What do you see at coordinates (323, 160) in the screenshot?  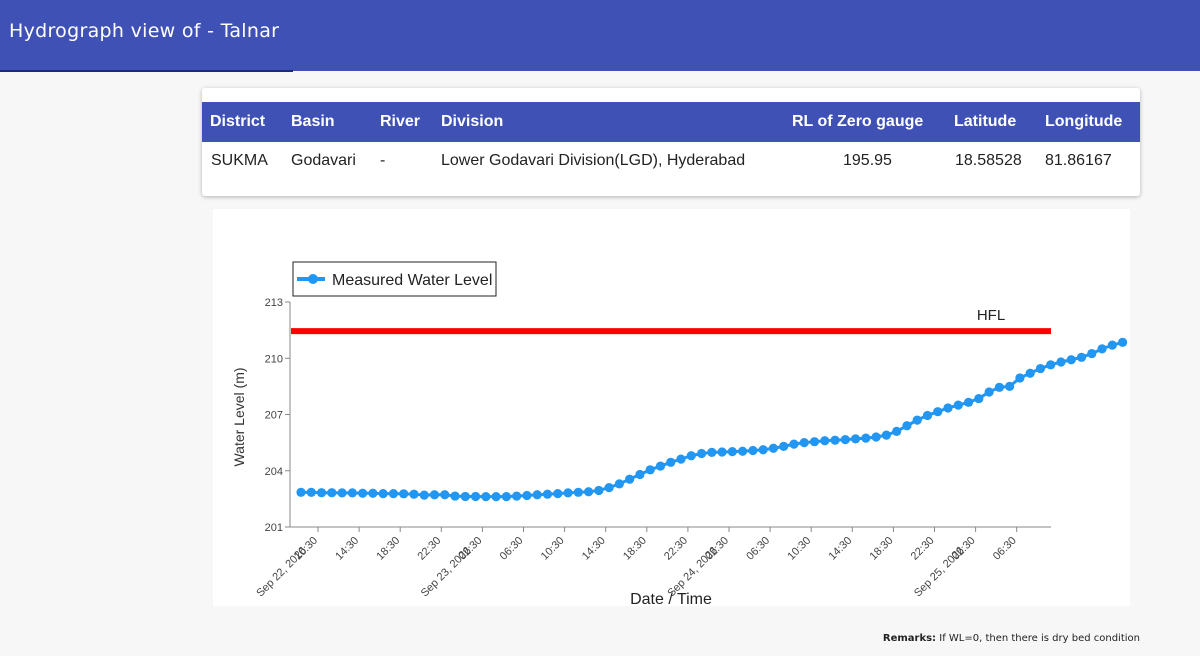 I see `value-basin: Godavari` at bounding box center [323, 160].